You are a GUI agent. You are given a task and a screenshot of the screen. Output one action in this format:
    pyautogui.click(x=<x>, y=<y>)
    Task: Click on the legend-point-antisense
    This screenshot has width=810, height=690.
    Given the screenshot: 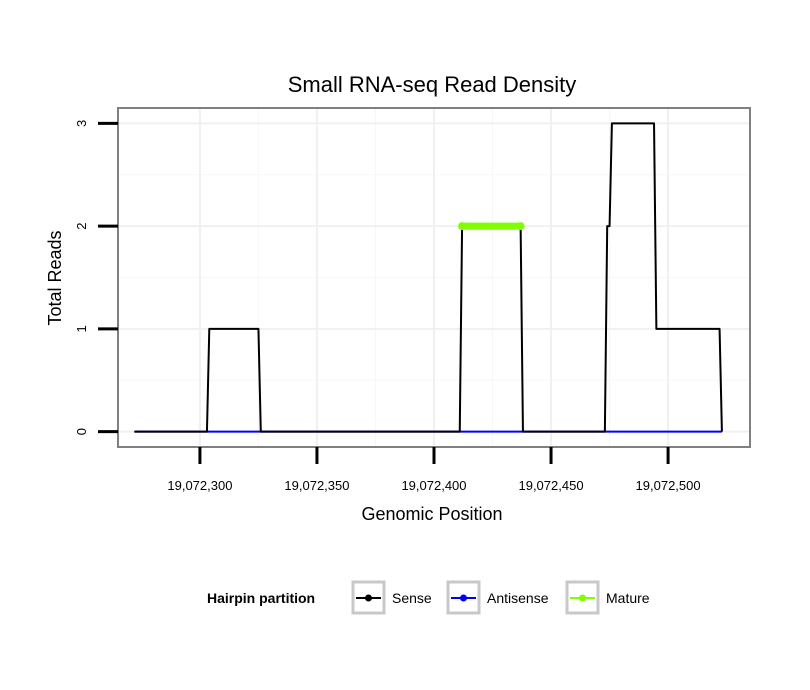 What is the action you would take?
    pyautogui.click(x=463, y=598)
    